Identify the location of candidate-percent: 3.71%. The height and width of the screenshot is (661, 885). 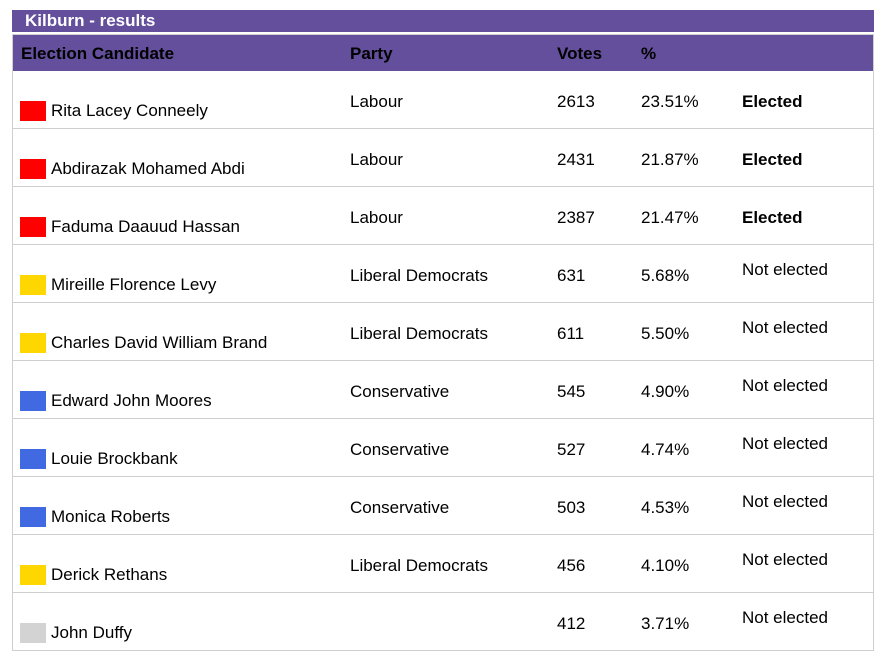
(665, 623).